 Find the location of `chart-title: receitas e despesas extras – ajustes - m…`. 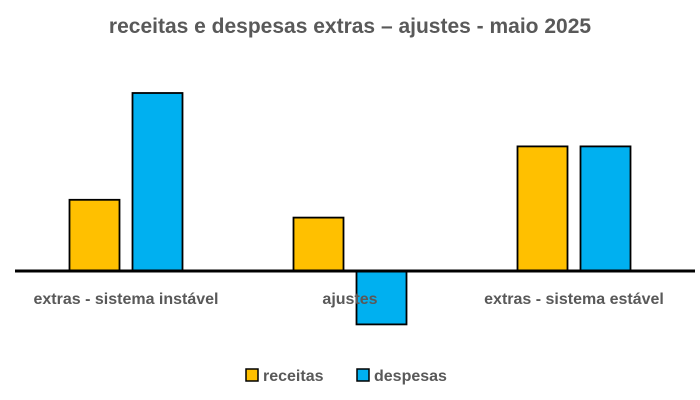

chart-title: receitas e despesas extras – ajustes - m… is located at coordinates (350, 26).